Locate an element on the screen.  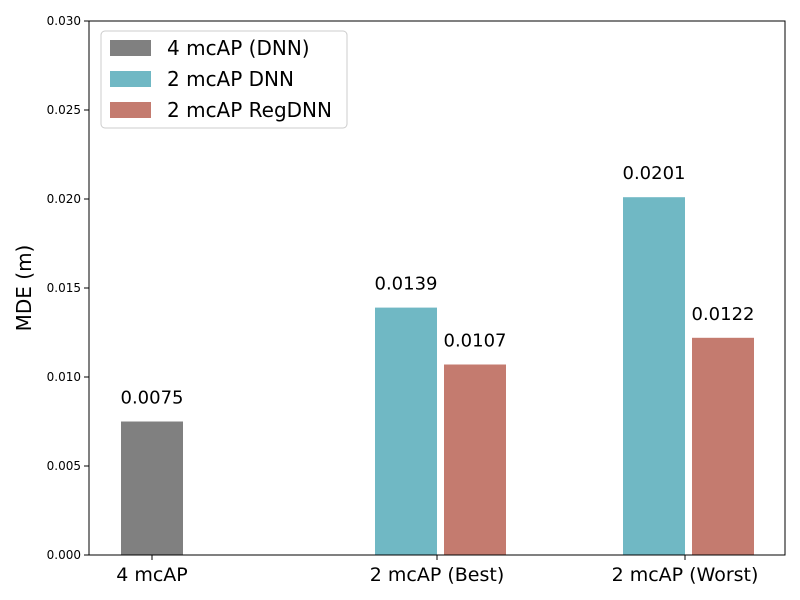
legend: 4 mcAP (DNN) 2 mcAP DNN 2 mcAP RegDNN is located at coordinates (224, 79).